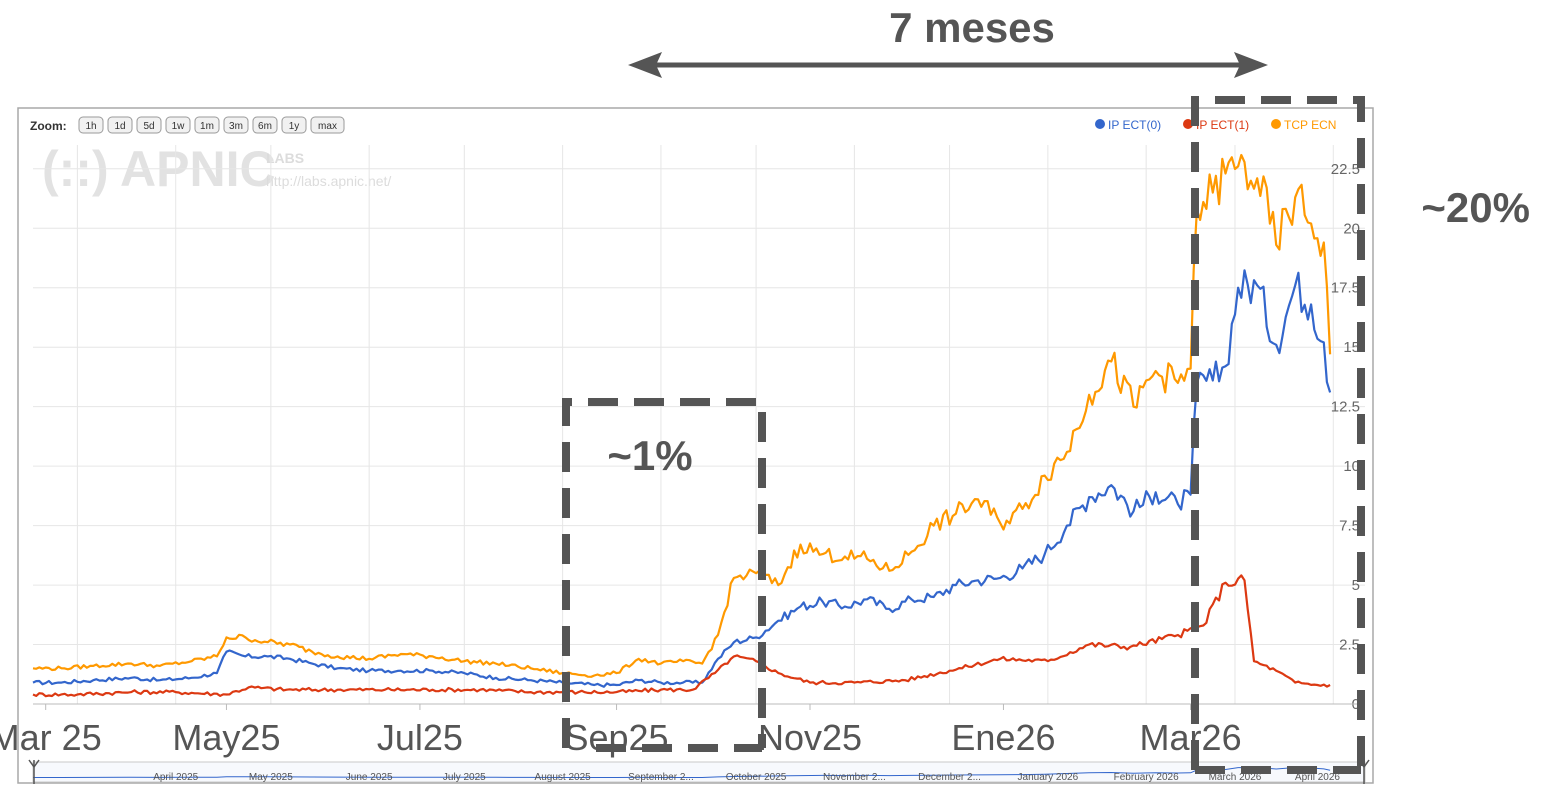 Image resolution: width=1543 pixels, height=804 pixels. I want to click on zoom-button-label: 1h, so click(90, 126).